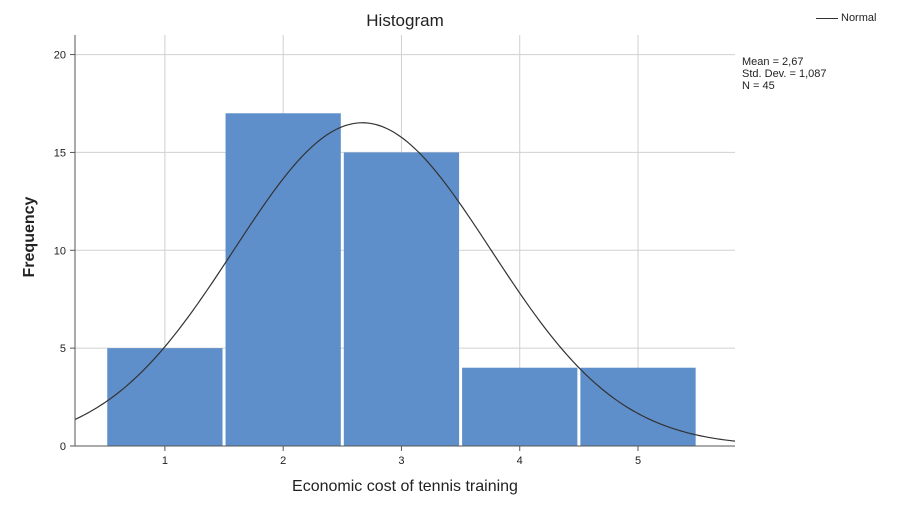 The height and width of the screenshot is (510, 902). Describe the element at coordinates (60, 56) in the screenshot. I see `y-tick-label-20: 20` at that location.